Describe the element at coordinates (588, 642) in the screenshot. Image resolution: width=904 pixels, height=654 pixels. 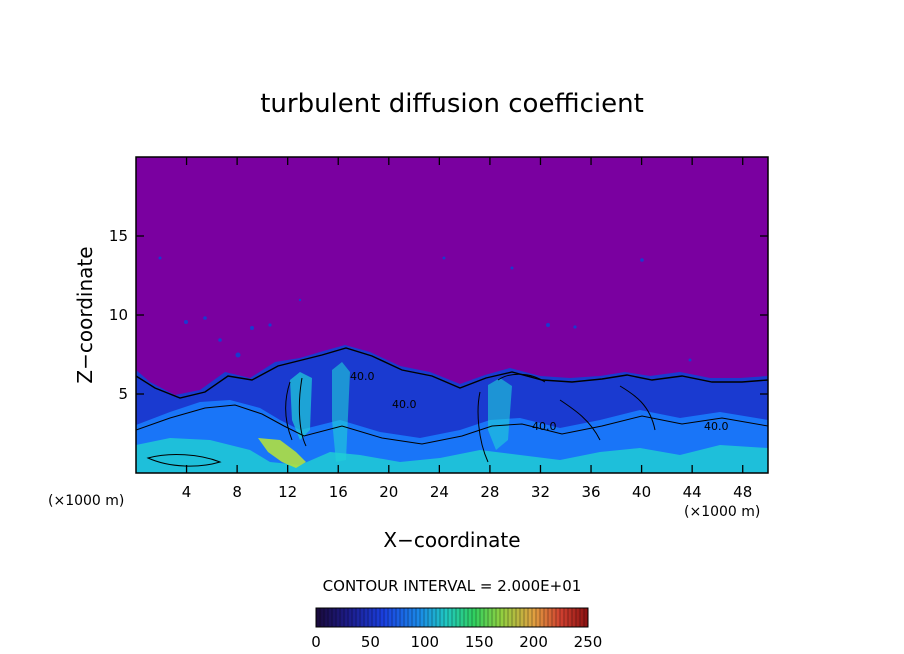
I see `colorbar-tick-label: 250` at that location.